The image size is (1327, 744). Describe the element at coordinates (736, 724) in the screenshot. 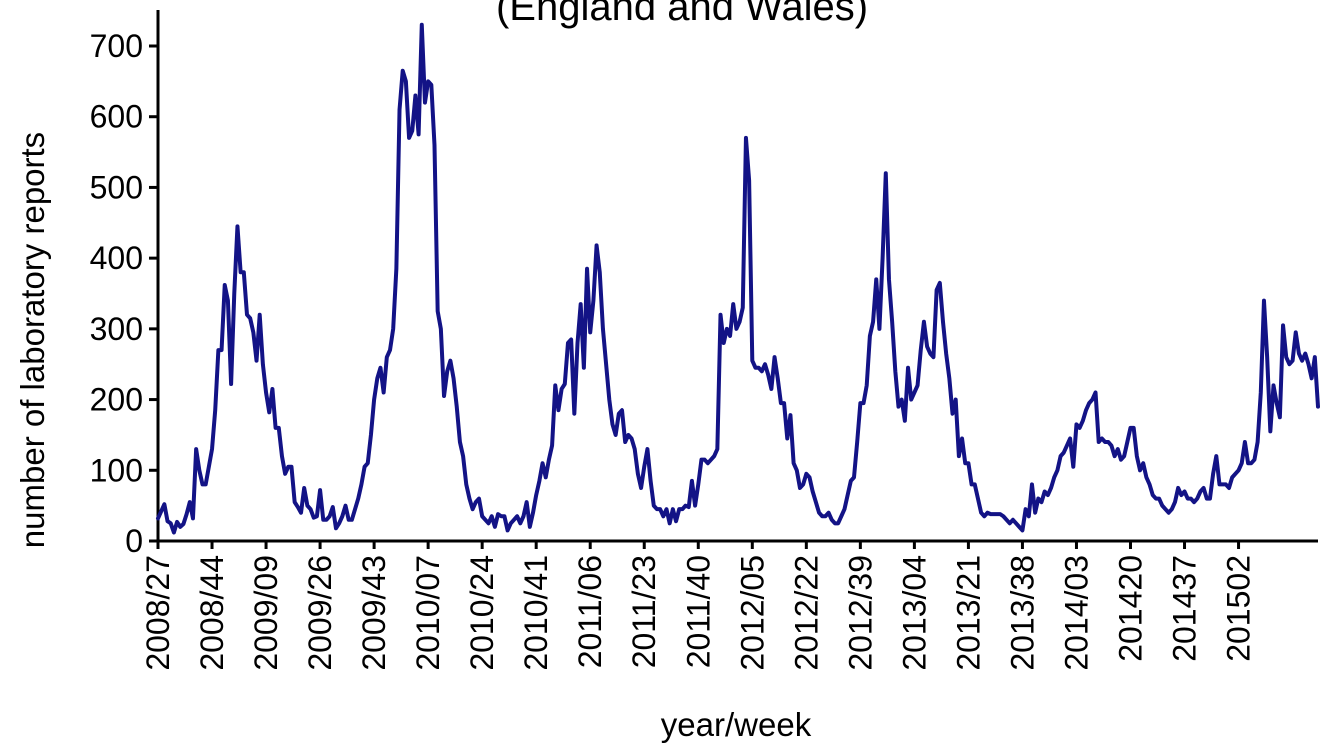

I see `x-axis-title: year/week` at that location.